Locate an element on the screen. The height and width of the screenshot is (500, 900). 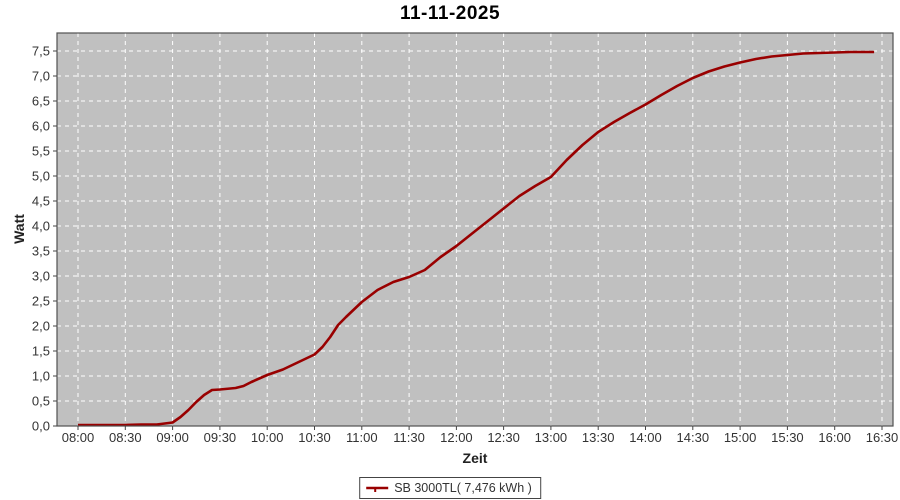
x-tick-label: 16:30 is located at coordinates (882, 437).